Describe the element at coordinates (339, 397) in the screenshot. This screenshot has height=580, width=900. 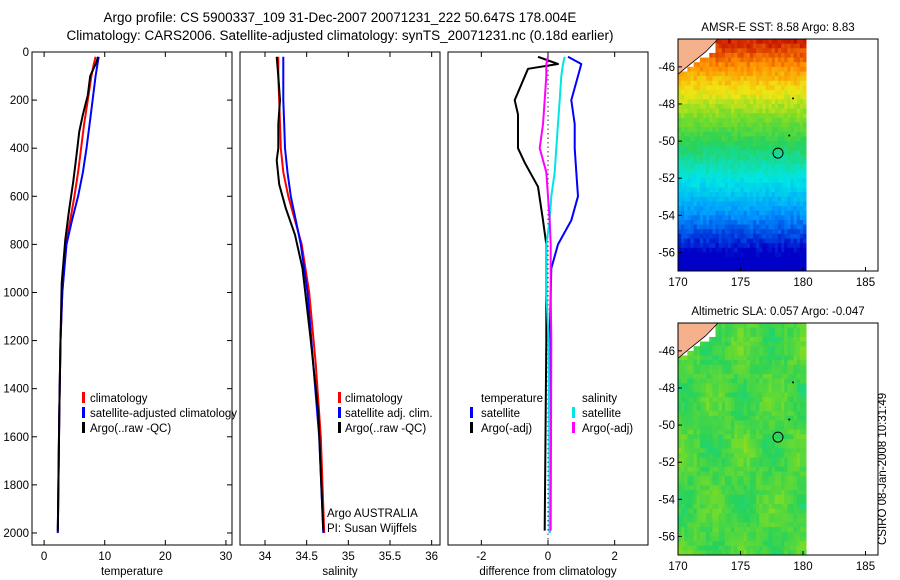
I see `legend-swatch-climatology` at that location.